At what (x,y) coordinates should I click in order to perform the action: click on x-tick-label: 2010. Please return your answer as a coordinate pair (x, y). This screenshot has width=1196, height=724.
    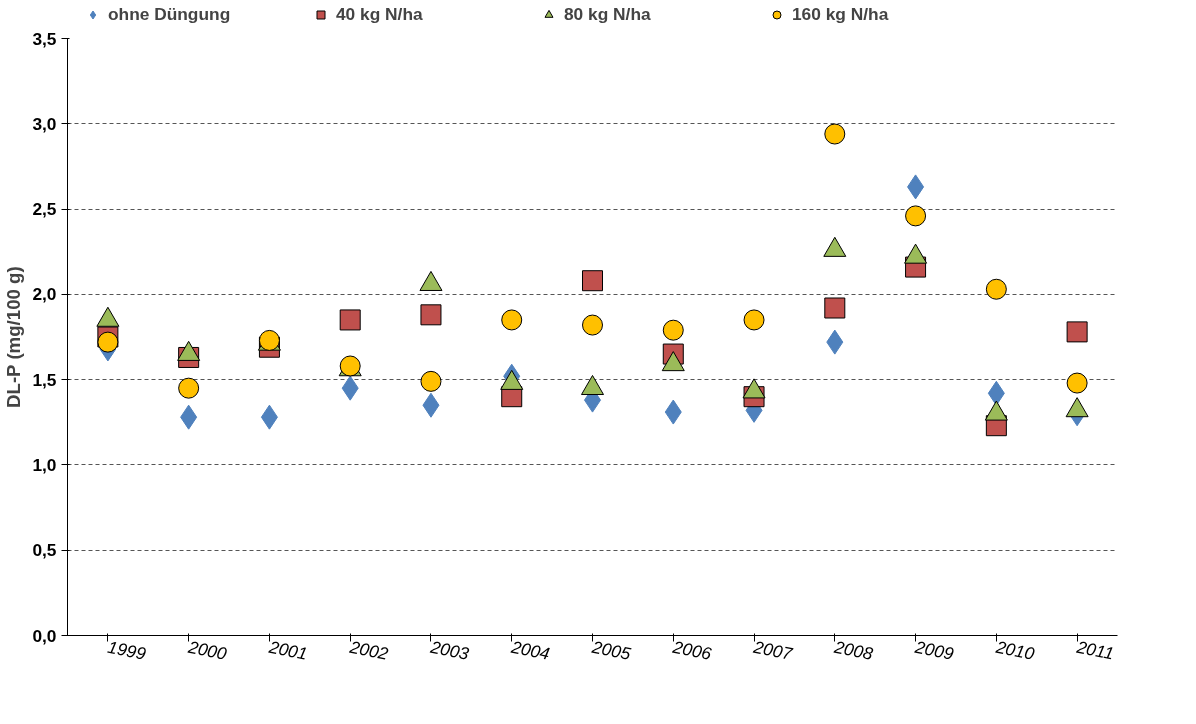
    Looking at the image, I should click on (1015, 650).